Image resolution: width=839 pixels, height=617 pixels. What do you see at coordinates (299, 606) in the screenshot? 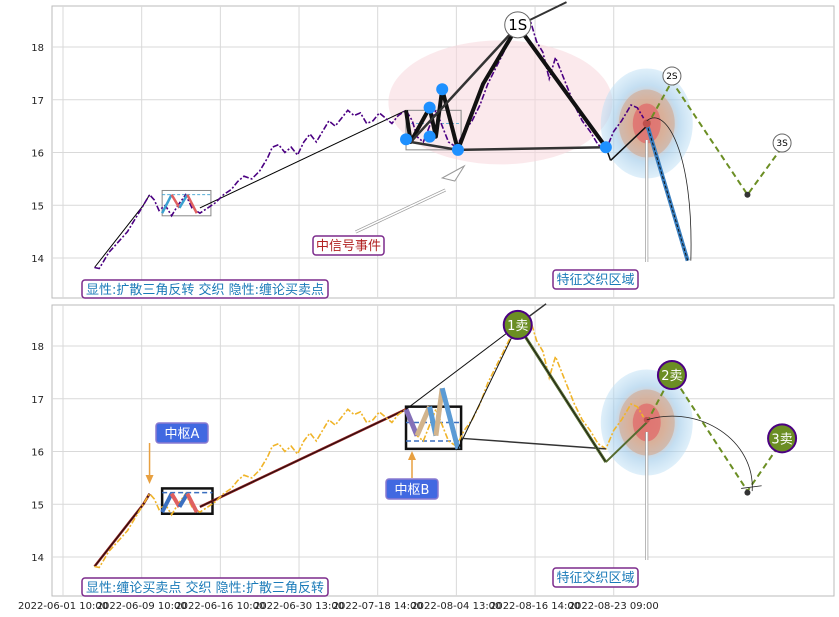
I see `x-tick-label: 2022-06-30 13:00` at bounding box center [299, 606].